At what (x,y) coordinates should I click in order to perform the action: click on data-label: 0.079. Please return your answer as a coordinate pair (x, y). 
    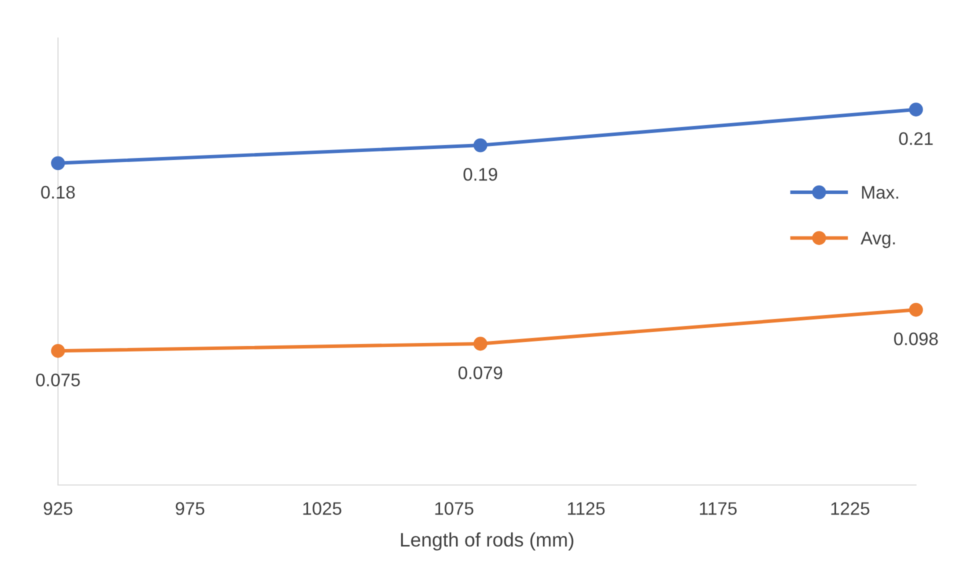
    Looking at the image, I should click on (480, 373).